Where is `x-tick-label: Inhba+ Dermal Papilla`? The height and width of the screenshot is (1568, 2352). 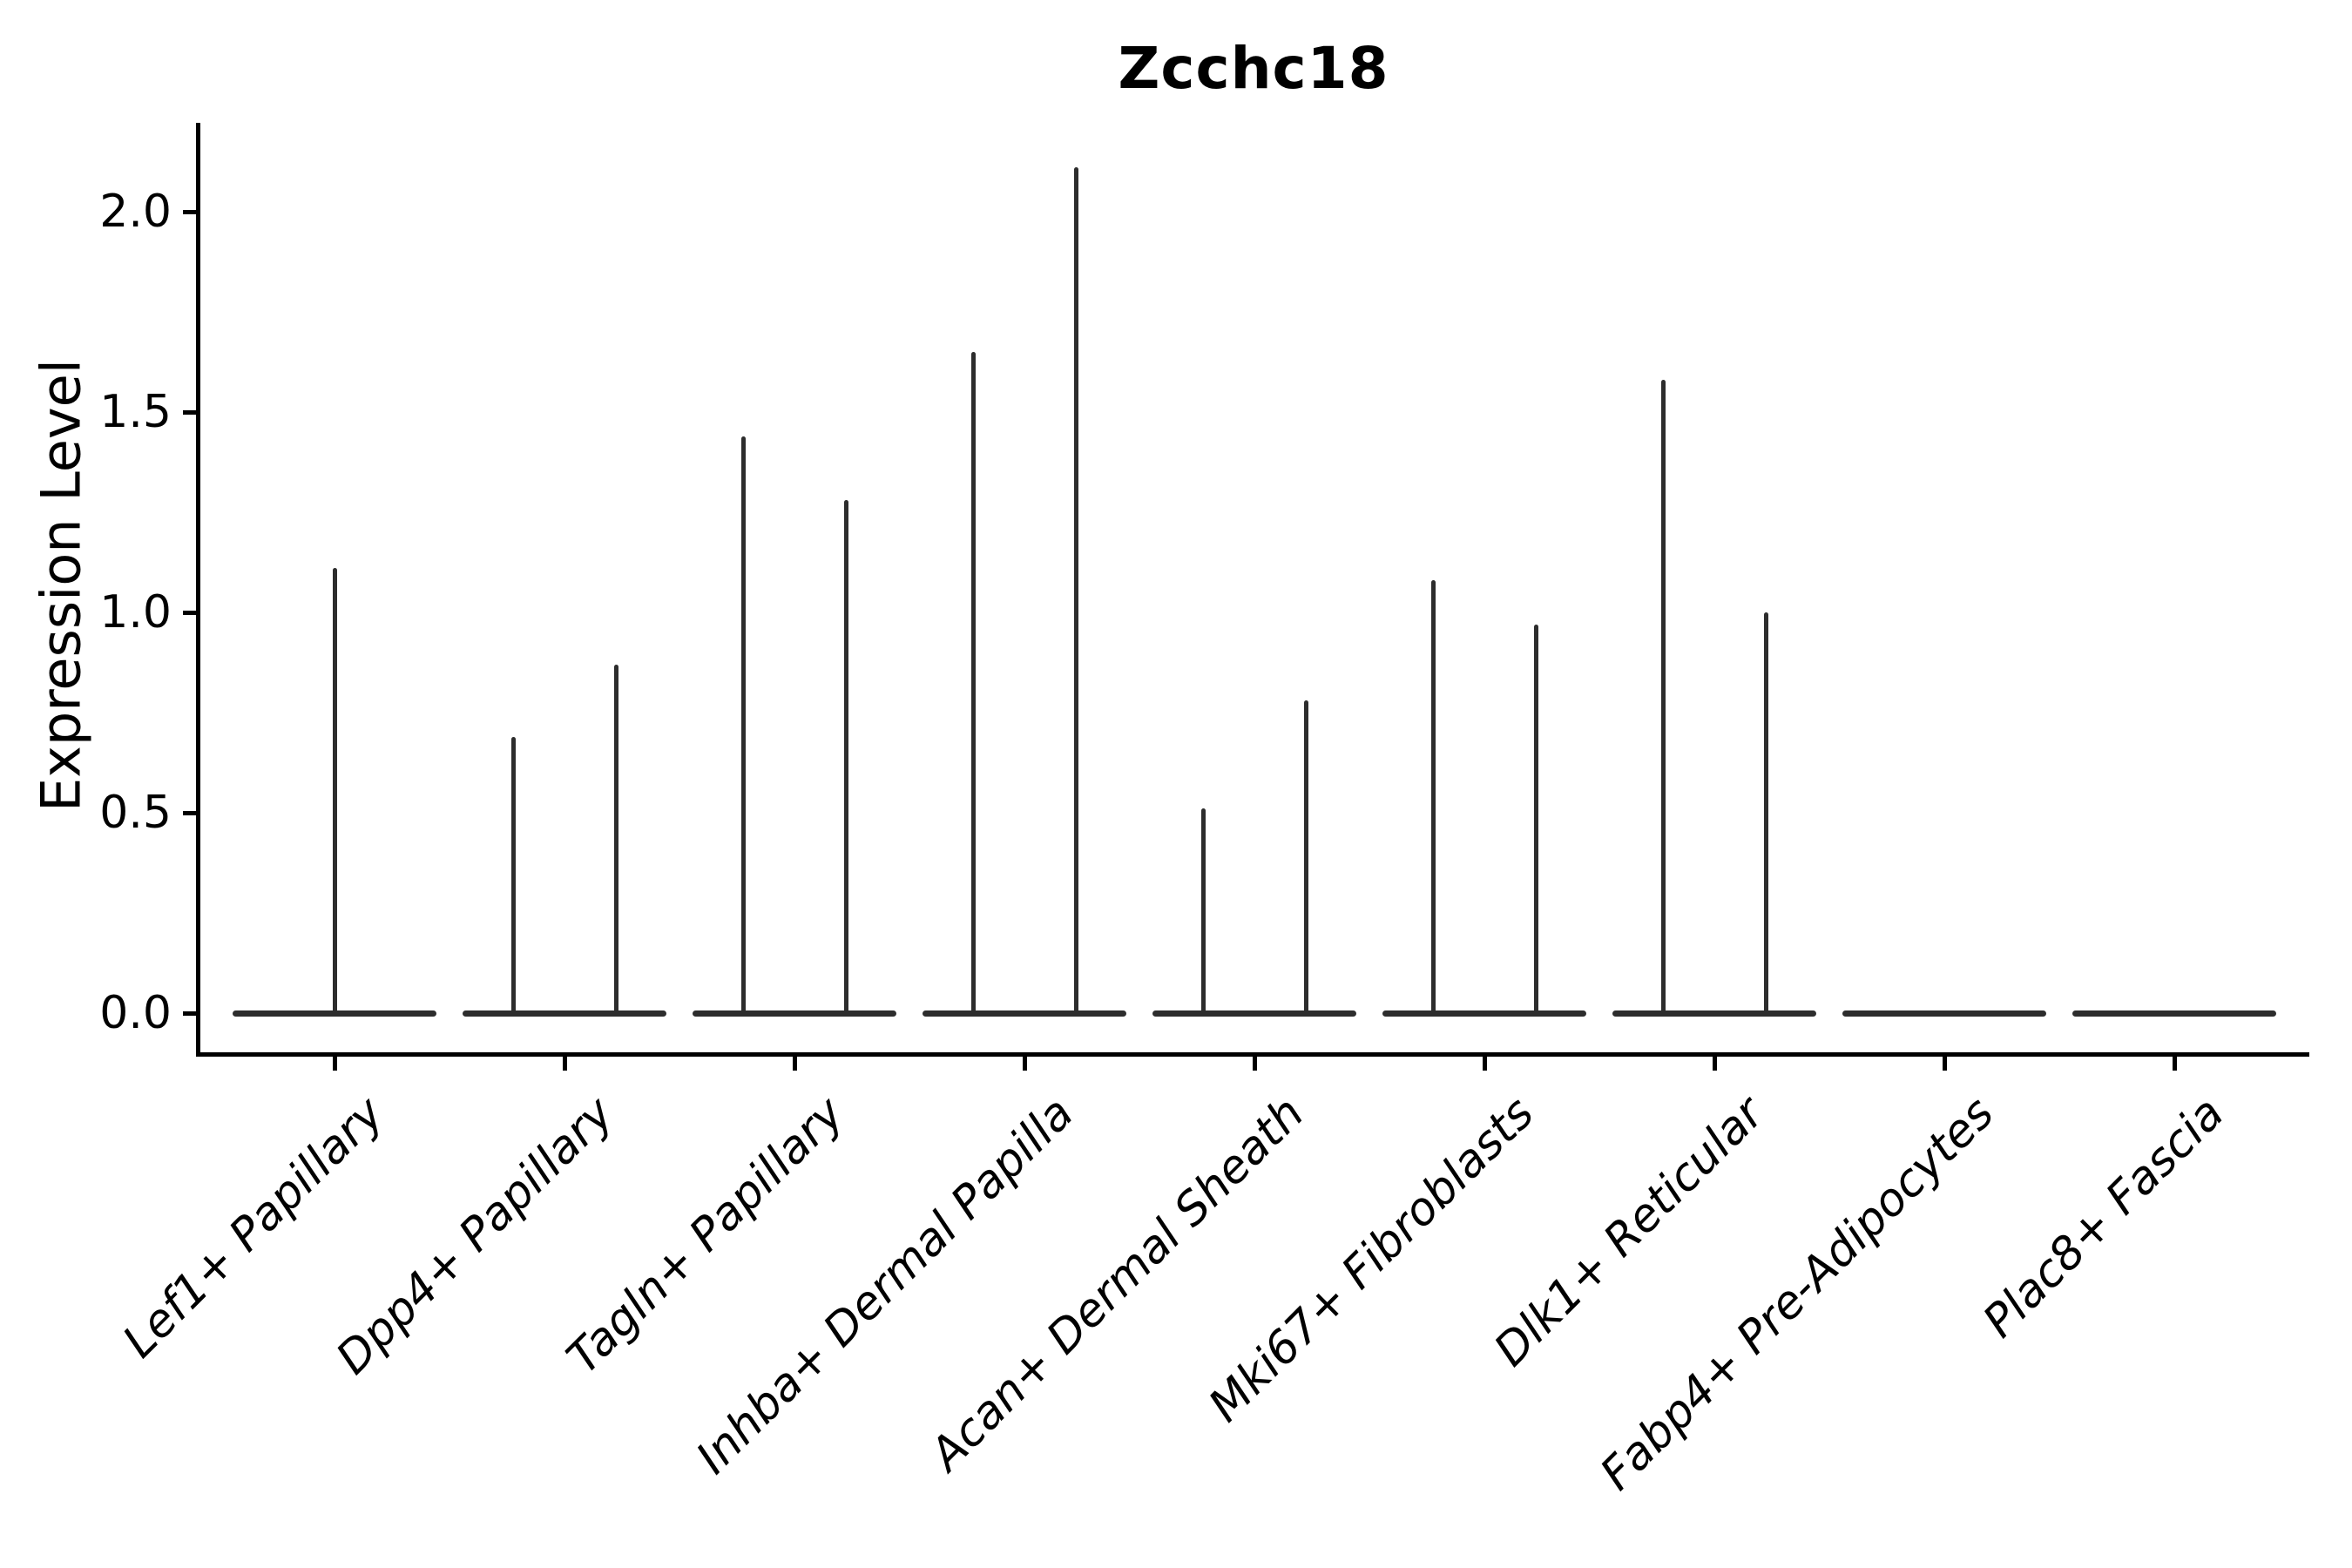
x-tick-label: Inhba+ Dermal Papilla is located at coordinates (885, 1285).